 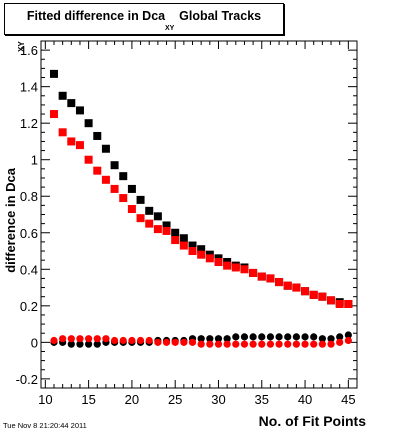 I want to click on y-tick-label: 1, so click(x=34, y=160).